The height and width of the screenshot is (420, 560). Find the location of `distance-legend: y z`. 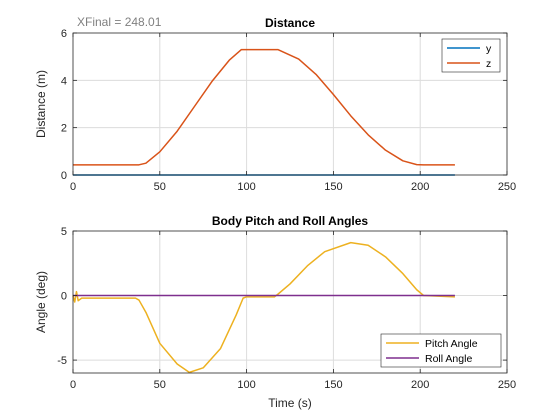

distance-legend: y z is located at coordinates (471, 55).